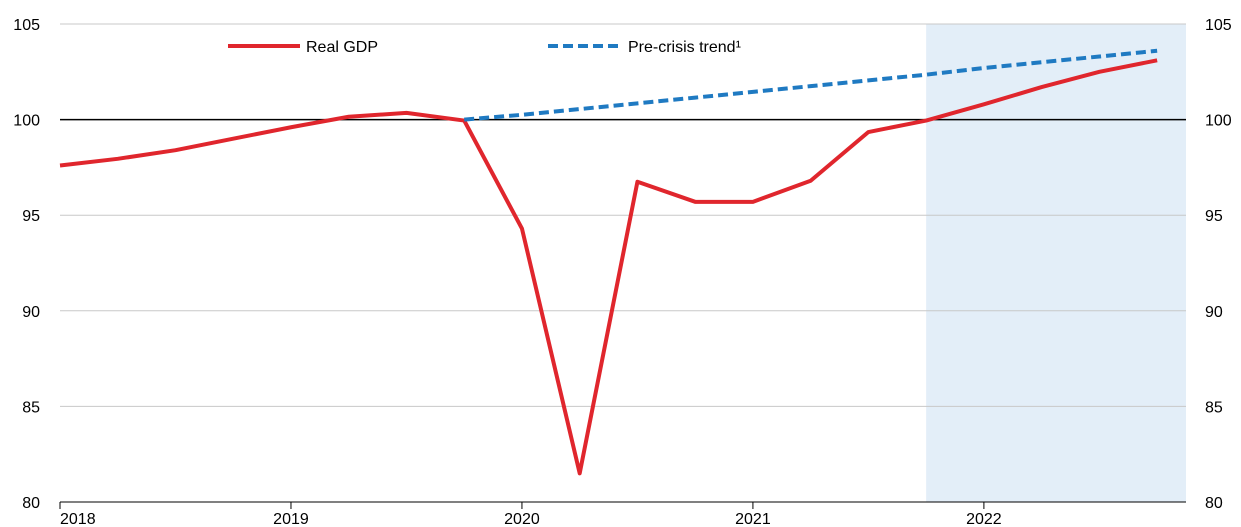  I want to click on y-tick-label-left: 80, so click(31, 503).